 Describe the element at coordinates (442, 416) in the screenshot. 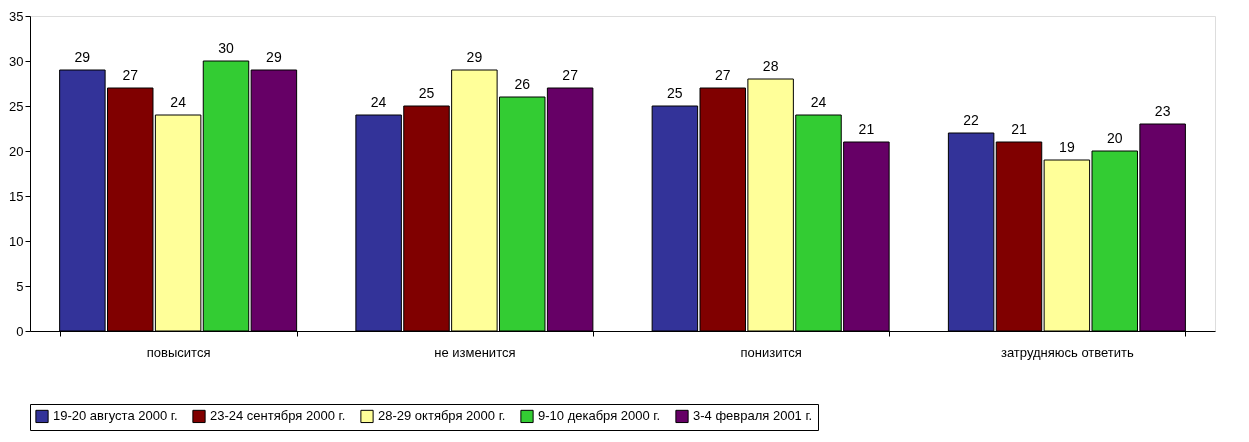

I see `legend-label: 28-29 октября 2000 г.` at that location.